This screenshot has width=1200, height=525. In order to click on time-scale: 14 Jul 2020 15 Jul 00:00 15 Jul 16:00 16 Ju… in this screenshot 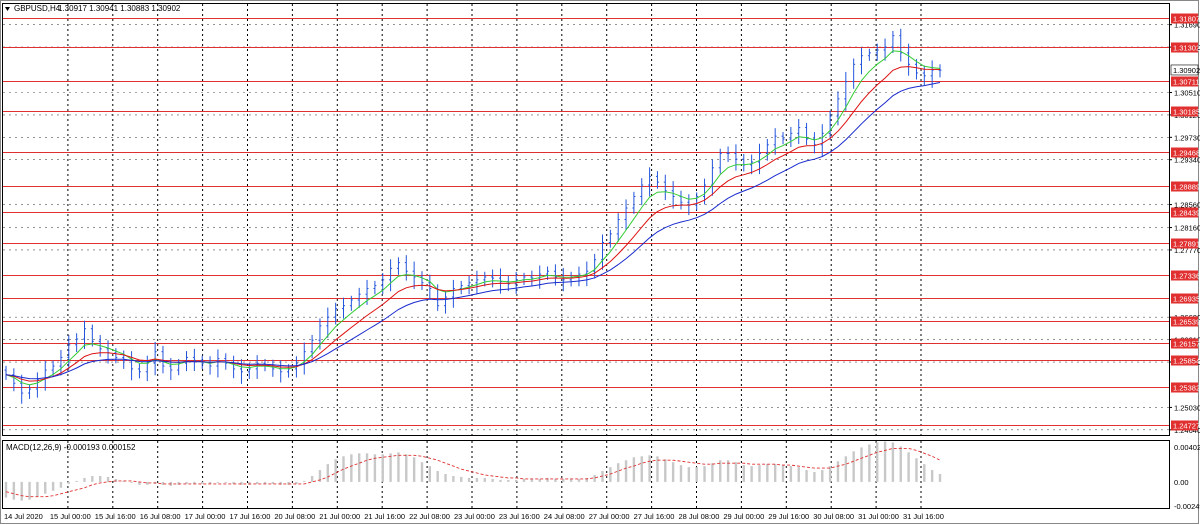, I will do `click(474, 516)`.